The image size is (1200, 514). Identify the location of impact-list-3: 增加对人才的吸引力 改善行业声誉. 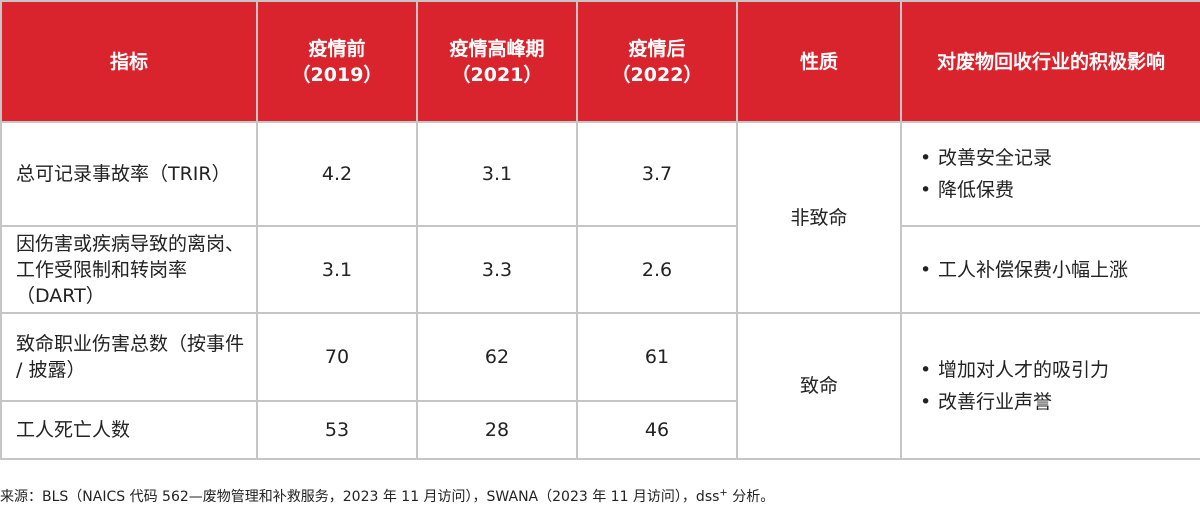
(1051, 386).